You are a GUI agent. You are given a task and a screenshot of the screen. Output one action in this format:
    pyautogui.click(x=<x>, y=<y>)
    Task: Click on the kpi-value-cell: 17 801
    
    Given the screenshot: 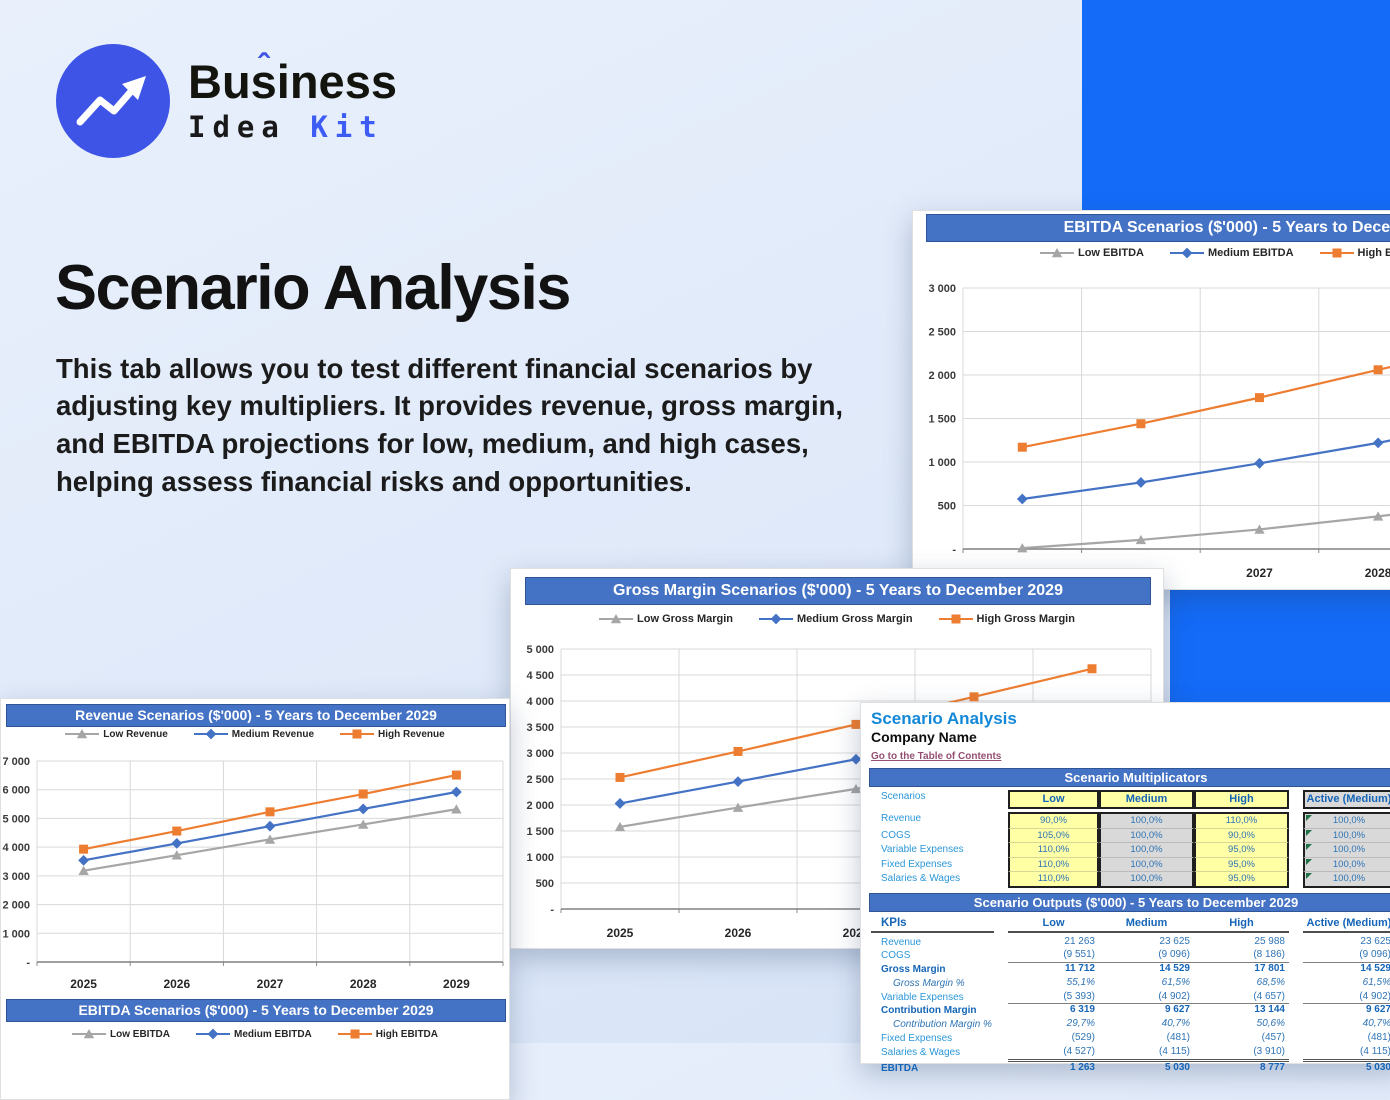 What is the action you would take?
    pyautogui.click(x=1269, y=969)
    